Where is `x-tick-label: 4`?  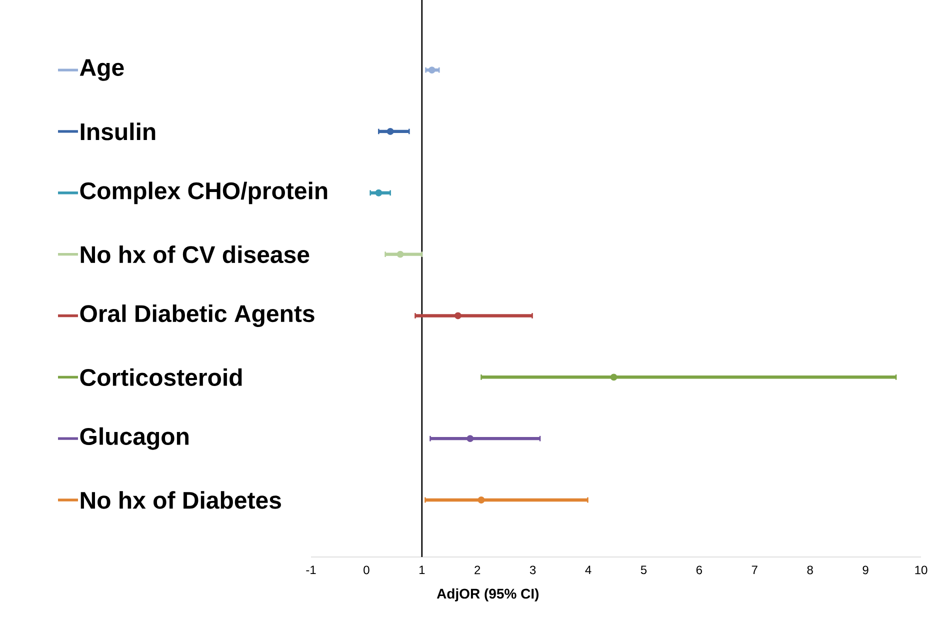
x-tick-label: 4 is located at coordinates (588, 570).